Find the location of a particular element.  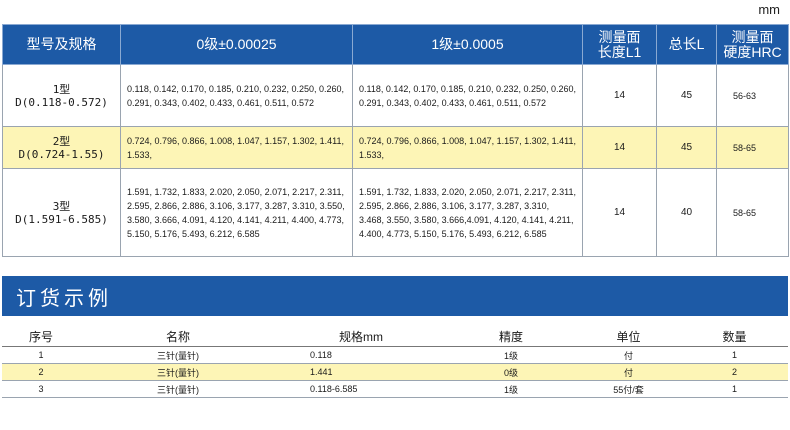

order-unit: 55付/套 is located at coordinates (628, 389).